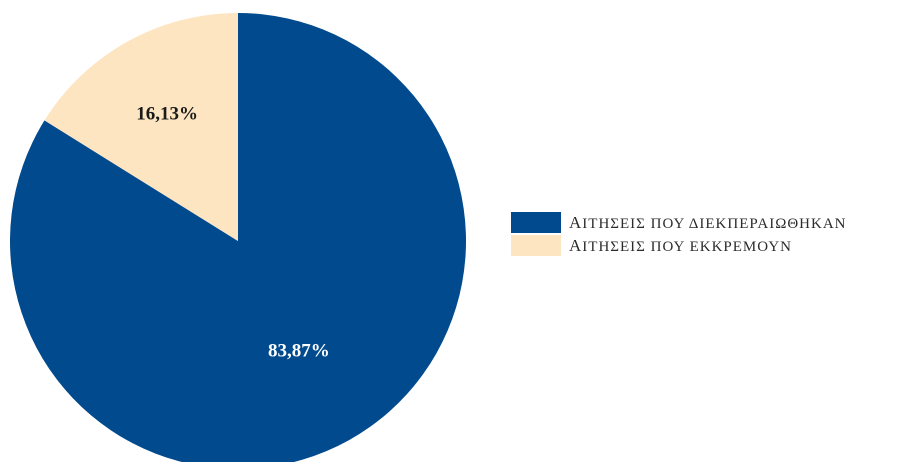 Image resolution: width=897 pixels, height=462 pixels. I want to click on legend-swatch-pending, so click(536, 245).